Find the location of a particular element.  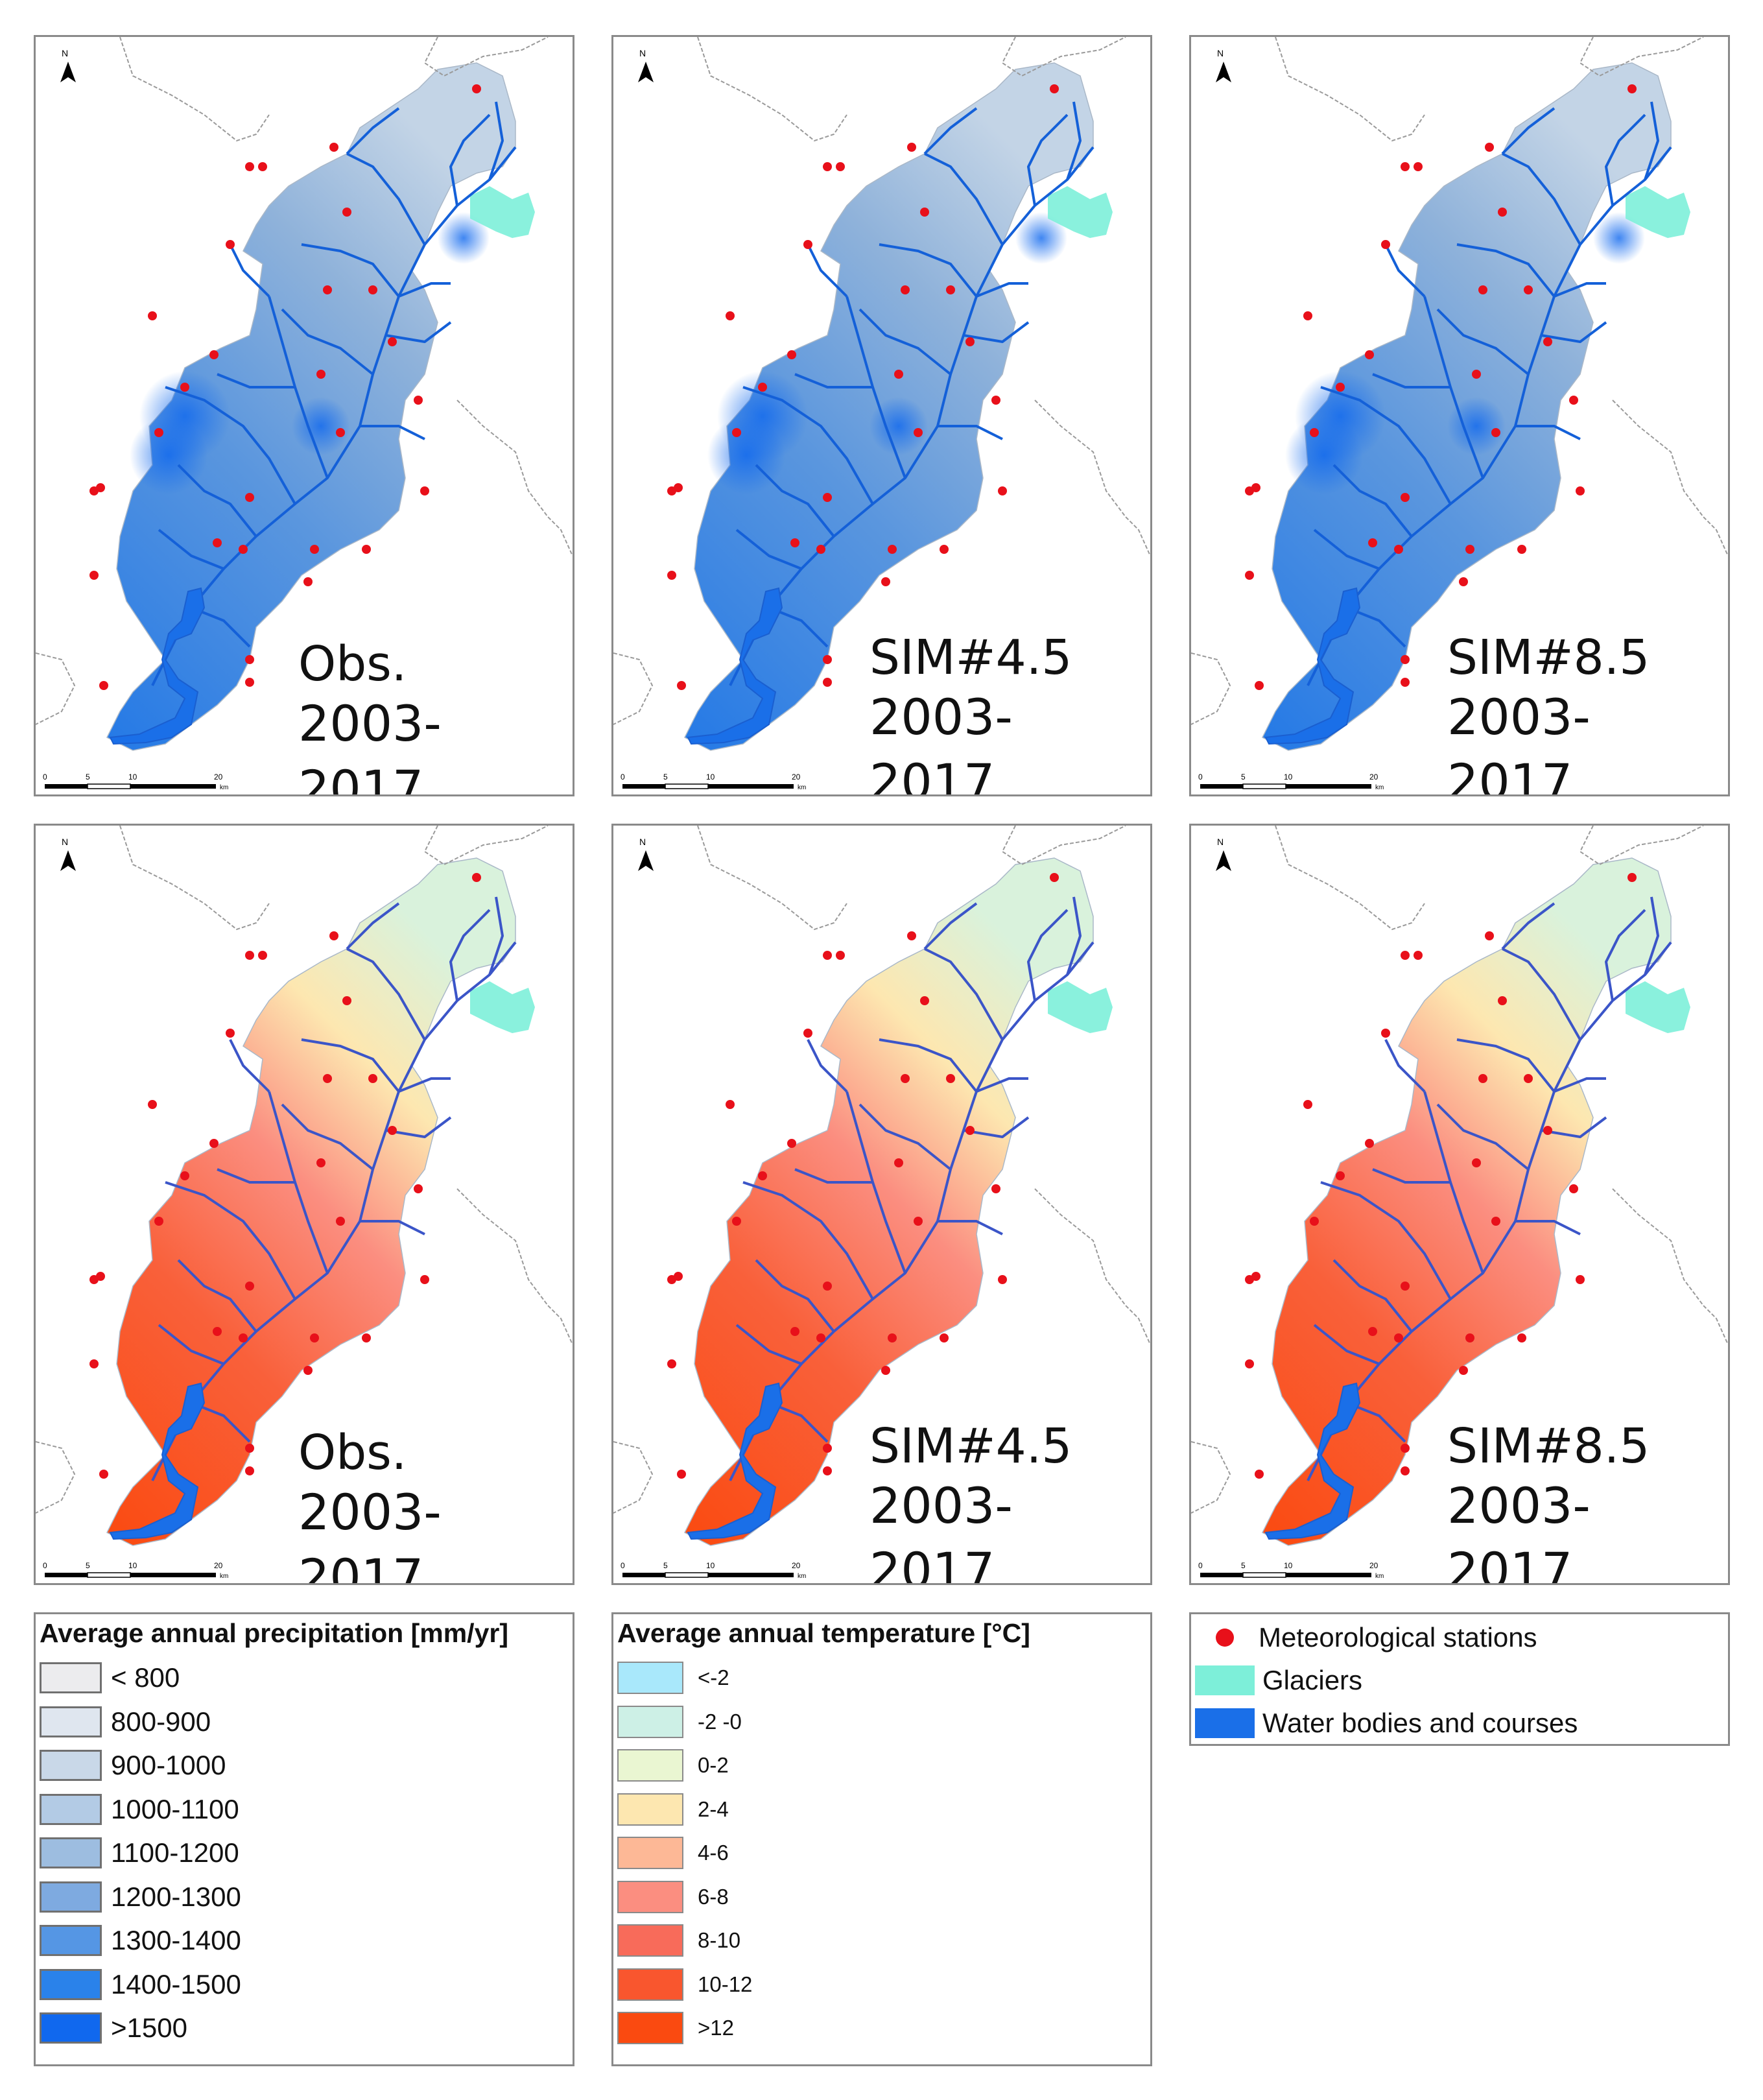

legend-precip-class: 1200-1300 is located at coordinates (140, 1897).